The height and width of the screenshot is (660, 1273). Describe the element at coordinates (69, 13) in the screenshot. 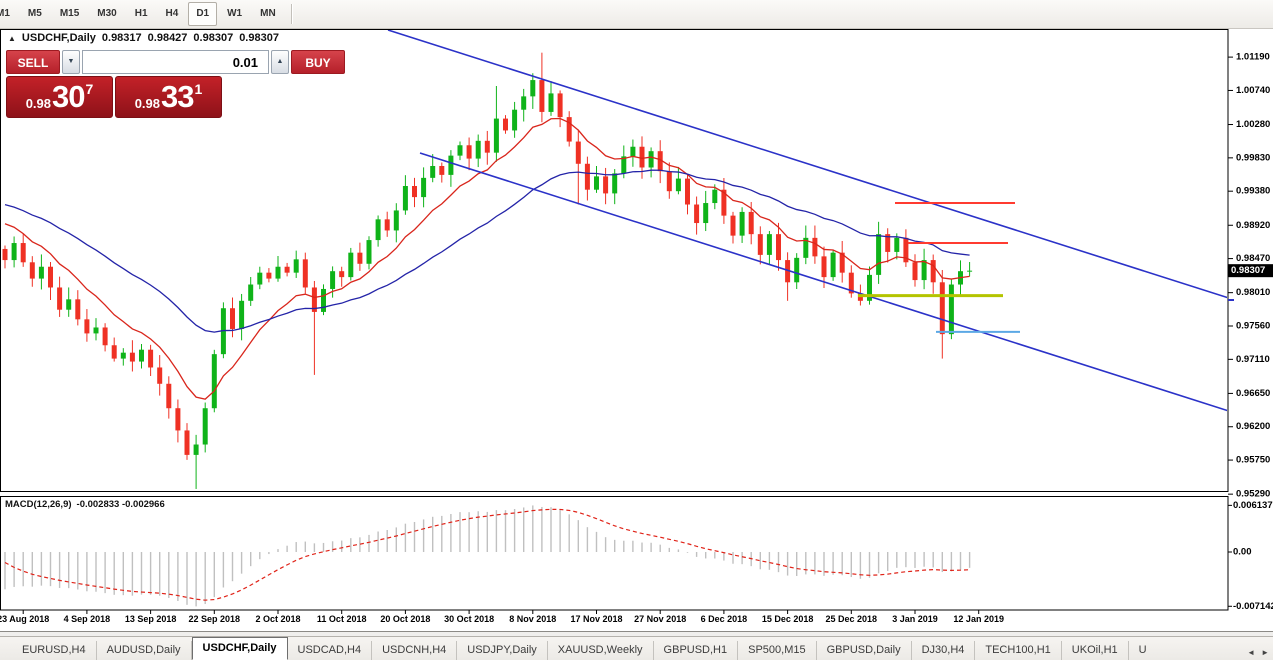

I see `timeframe-button-M15: M15` at that location.